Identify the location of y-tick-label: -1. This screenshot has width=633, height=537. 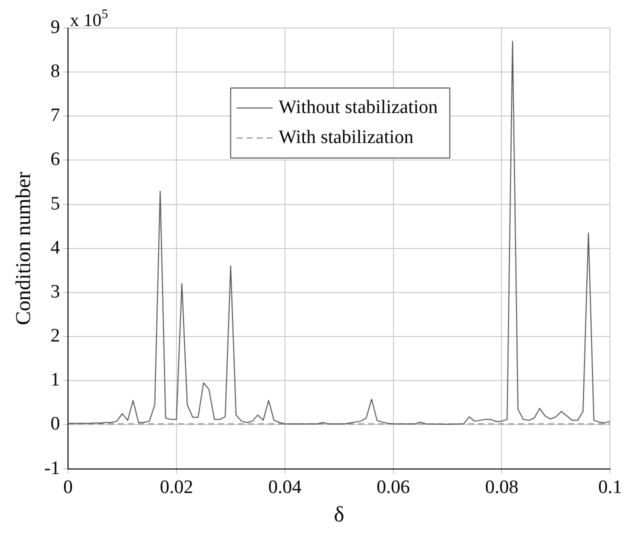
(52, 468).